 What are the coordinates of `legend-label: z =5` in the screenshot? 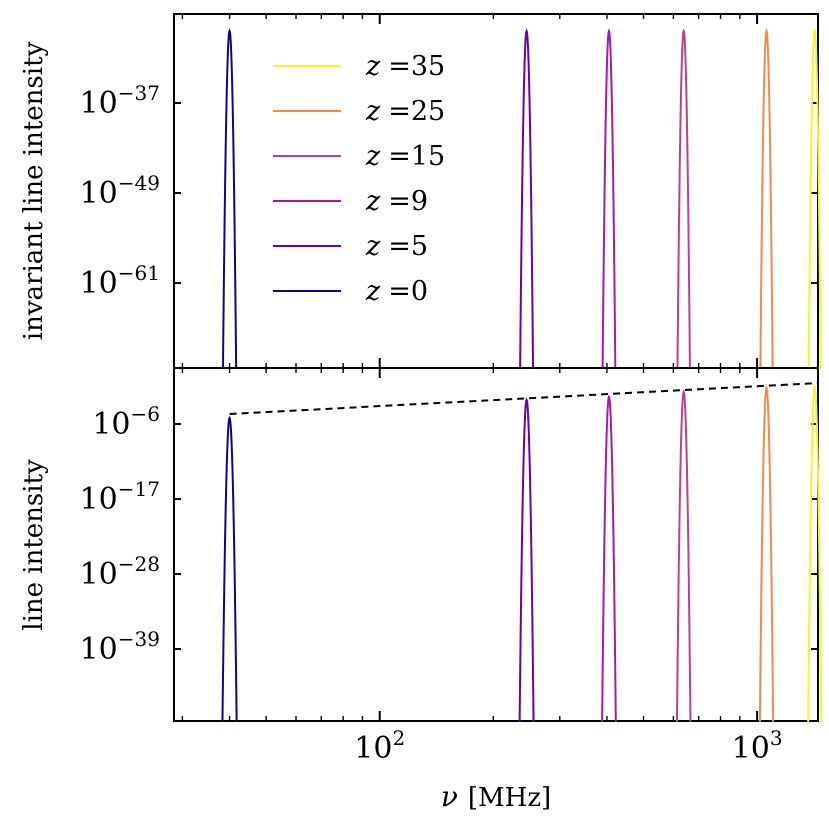 It's located at (396, 246).